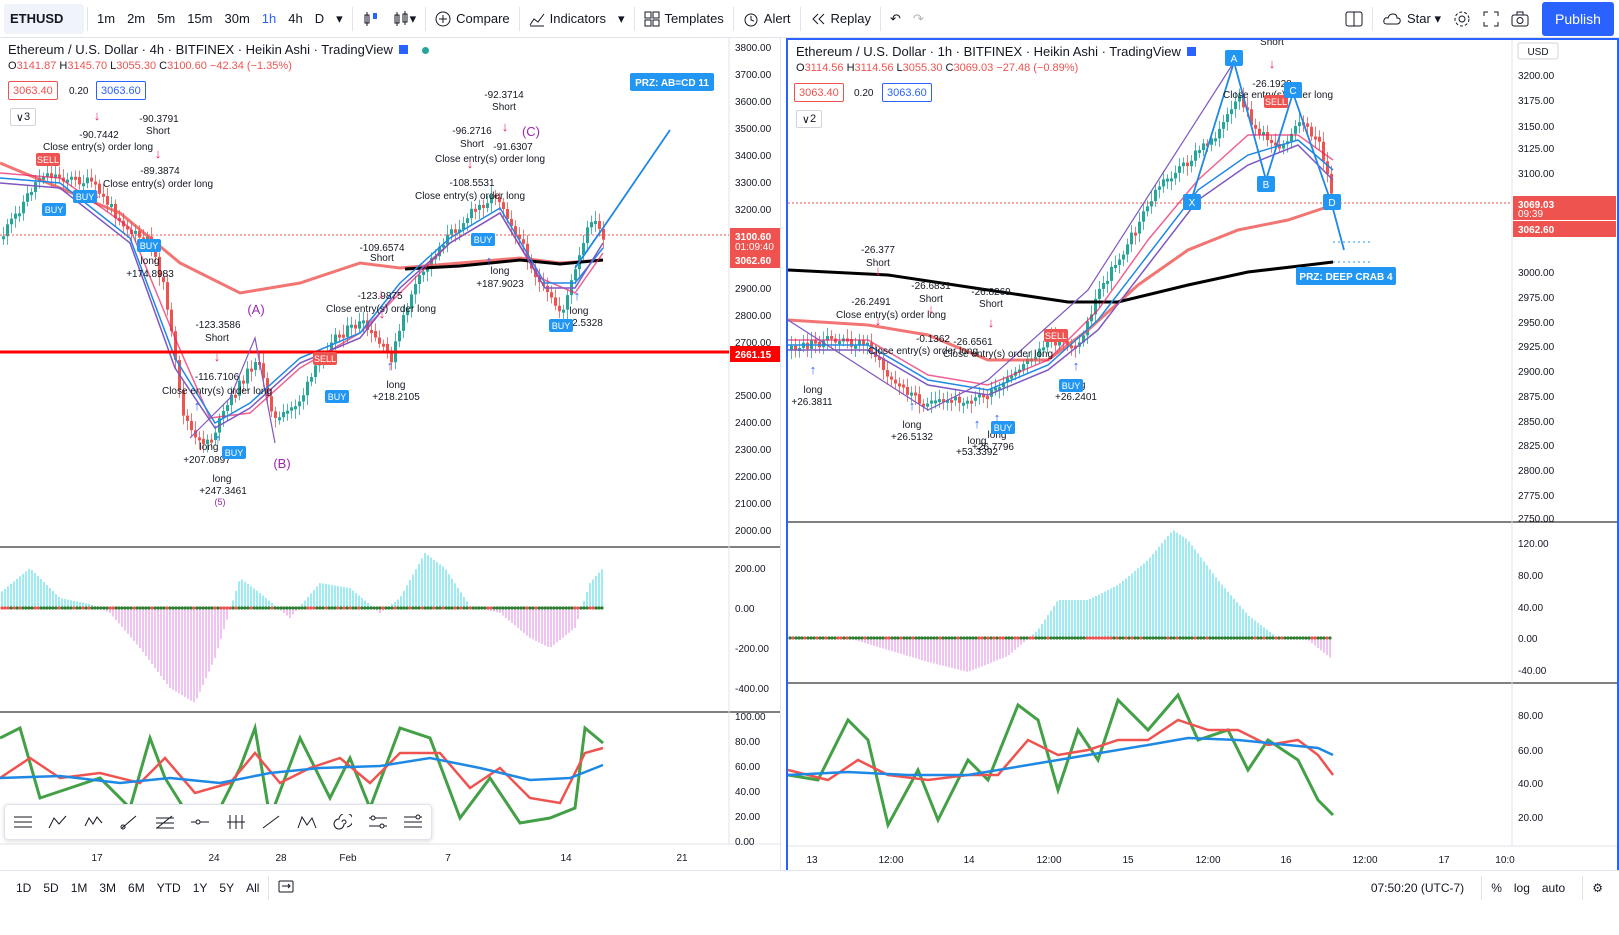 This screenshot has width=1619, height=935. Describe the element at coordinates (342, 822) in the screenshot. I see `fib-spiral-icon` at that location.